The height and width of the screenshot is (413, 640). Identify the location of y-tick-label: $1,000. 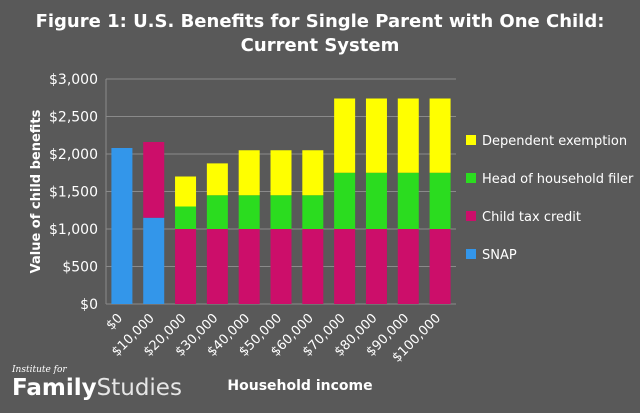
(73, 230).